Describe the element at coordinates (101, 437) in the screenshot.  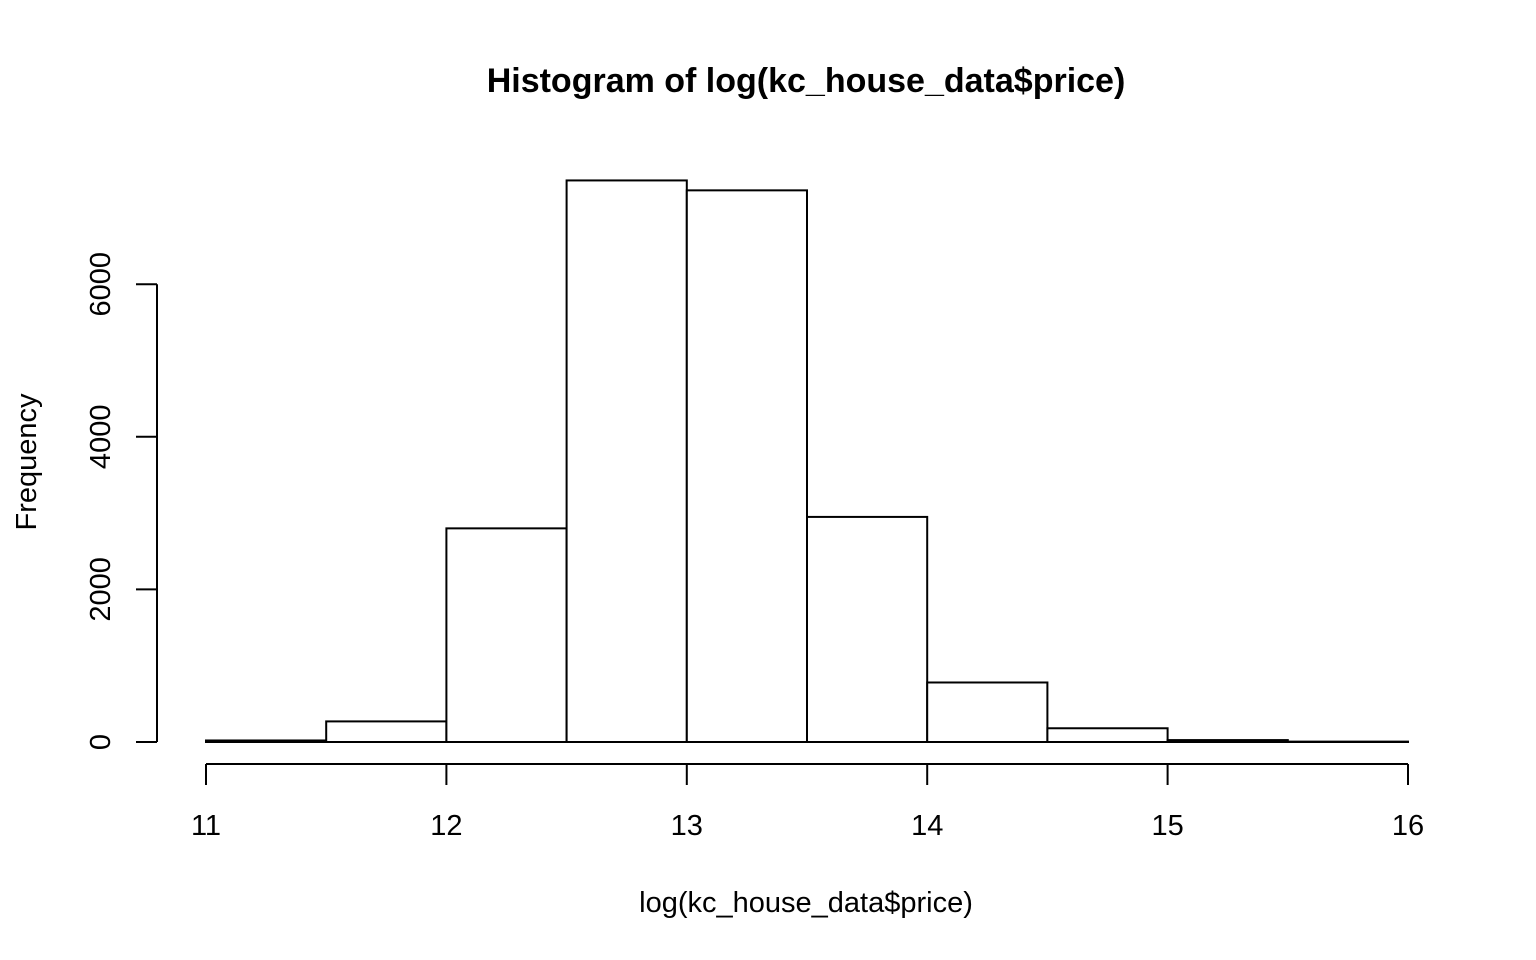
I see `y-tick-label-4000: 4000` at that location.